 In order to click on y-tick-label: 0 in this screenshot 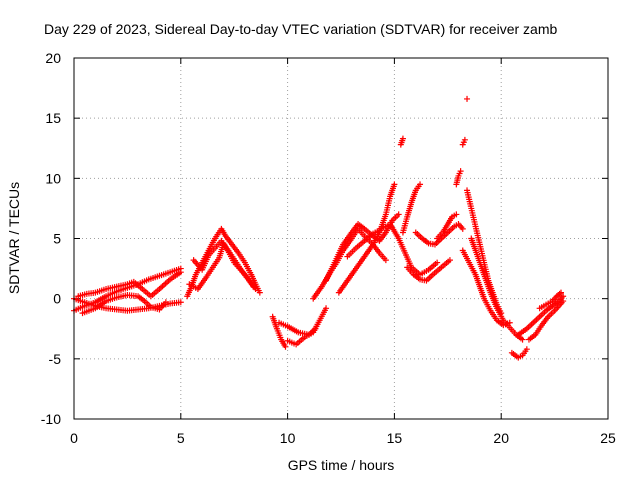, I will do `click(57, 299)`.